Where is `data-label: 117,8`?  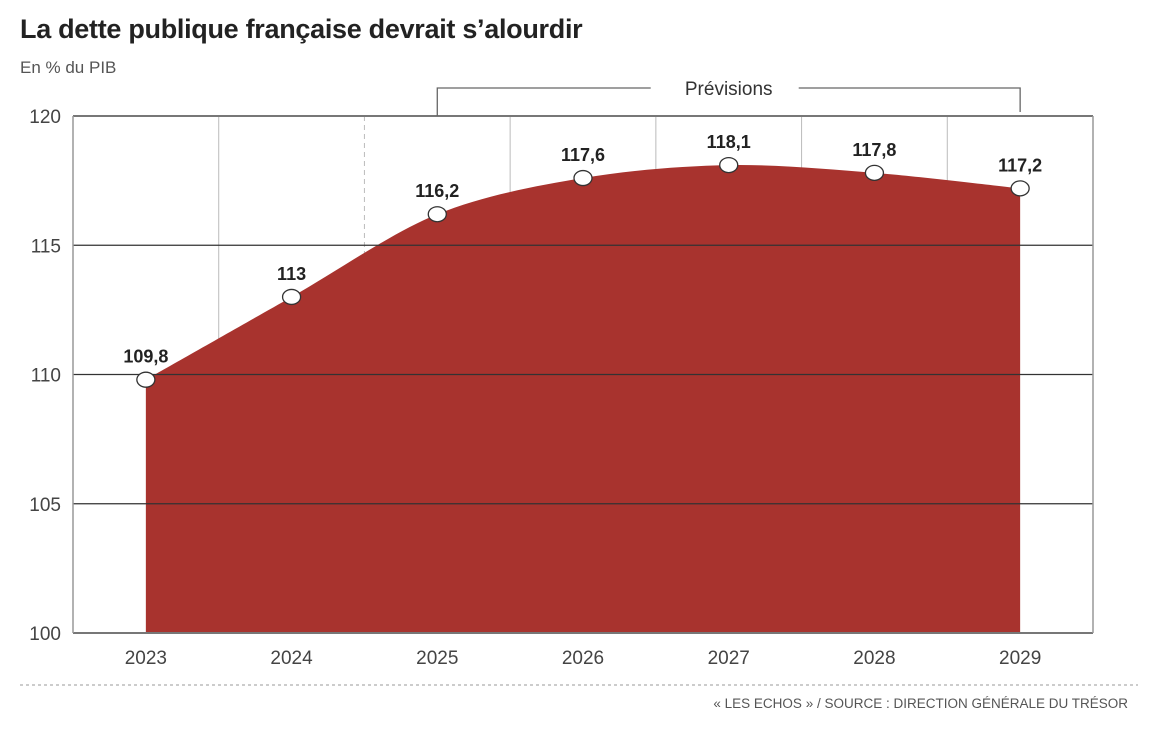
data-label: 117,8 is located at coordinates (874, 150).